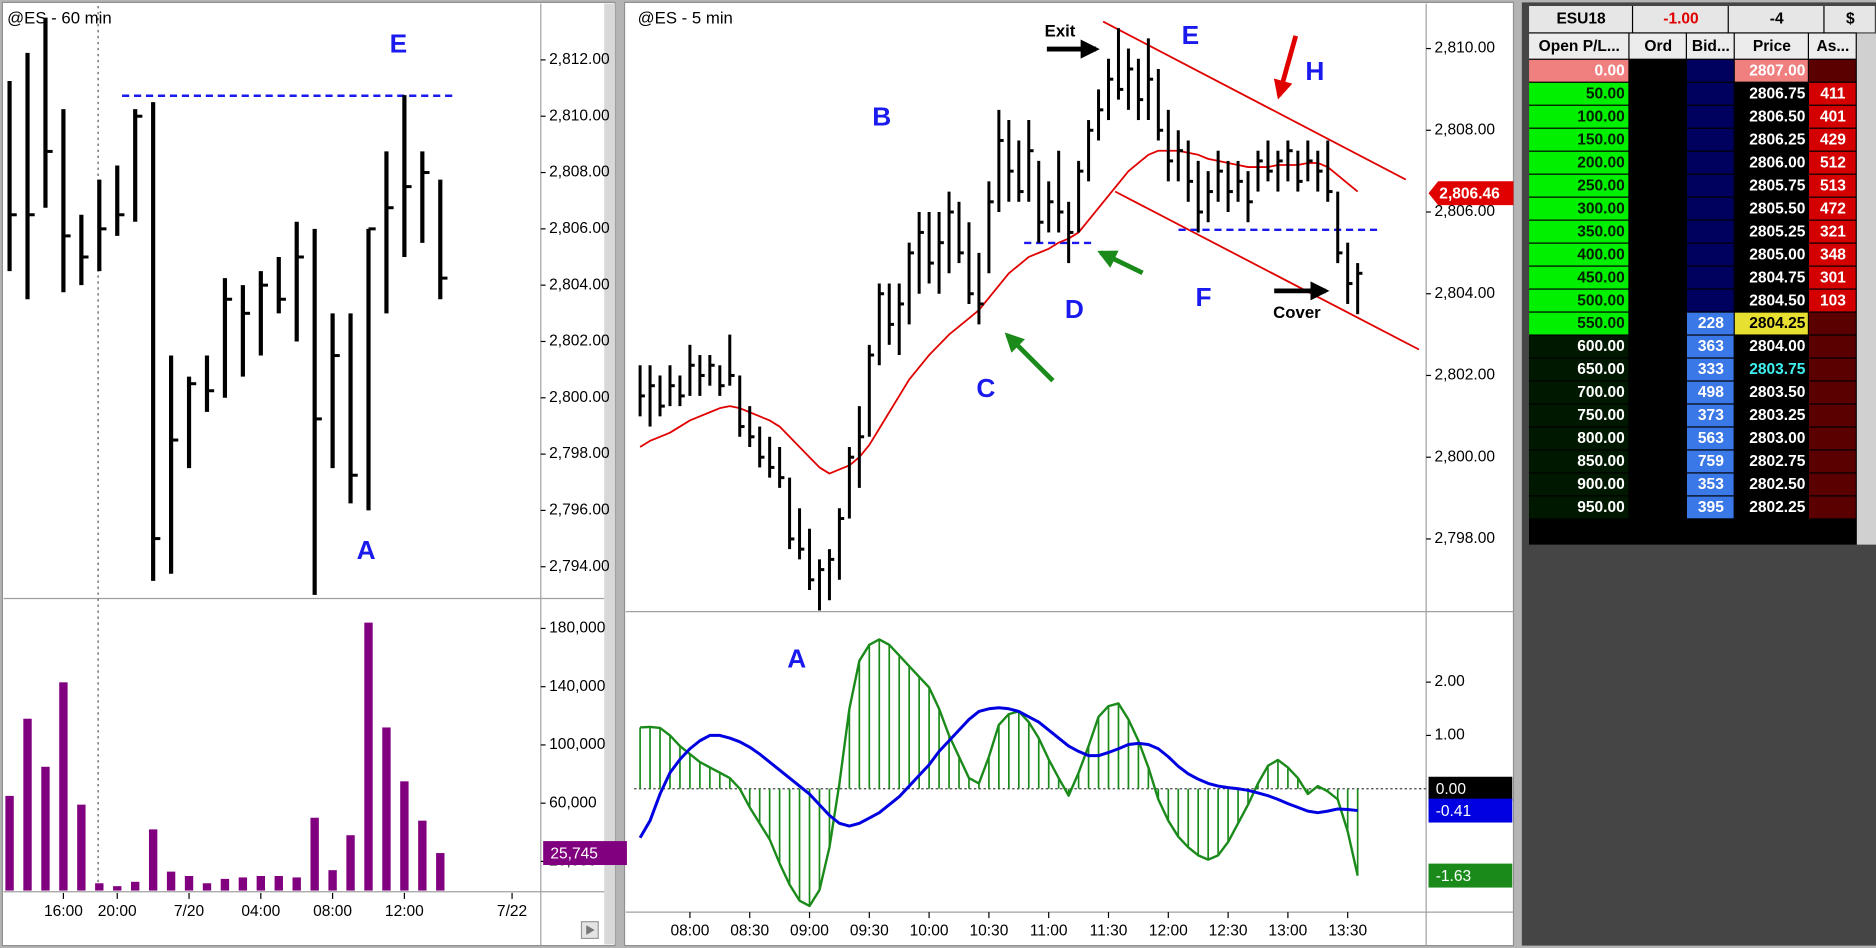  I want to click on ladder-cell-text: 250.00, so click(1601, 185).